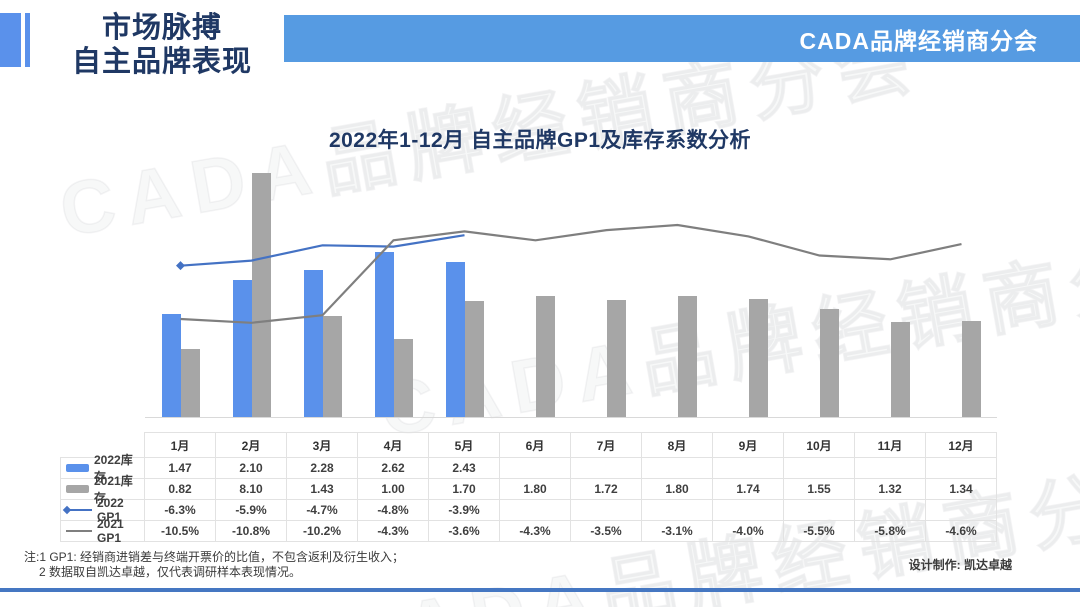 The height and width of the screenshot is (607, 1080). I want to click on table-month-header: 10月, so click(819, 445).